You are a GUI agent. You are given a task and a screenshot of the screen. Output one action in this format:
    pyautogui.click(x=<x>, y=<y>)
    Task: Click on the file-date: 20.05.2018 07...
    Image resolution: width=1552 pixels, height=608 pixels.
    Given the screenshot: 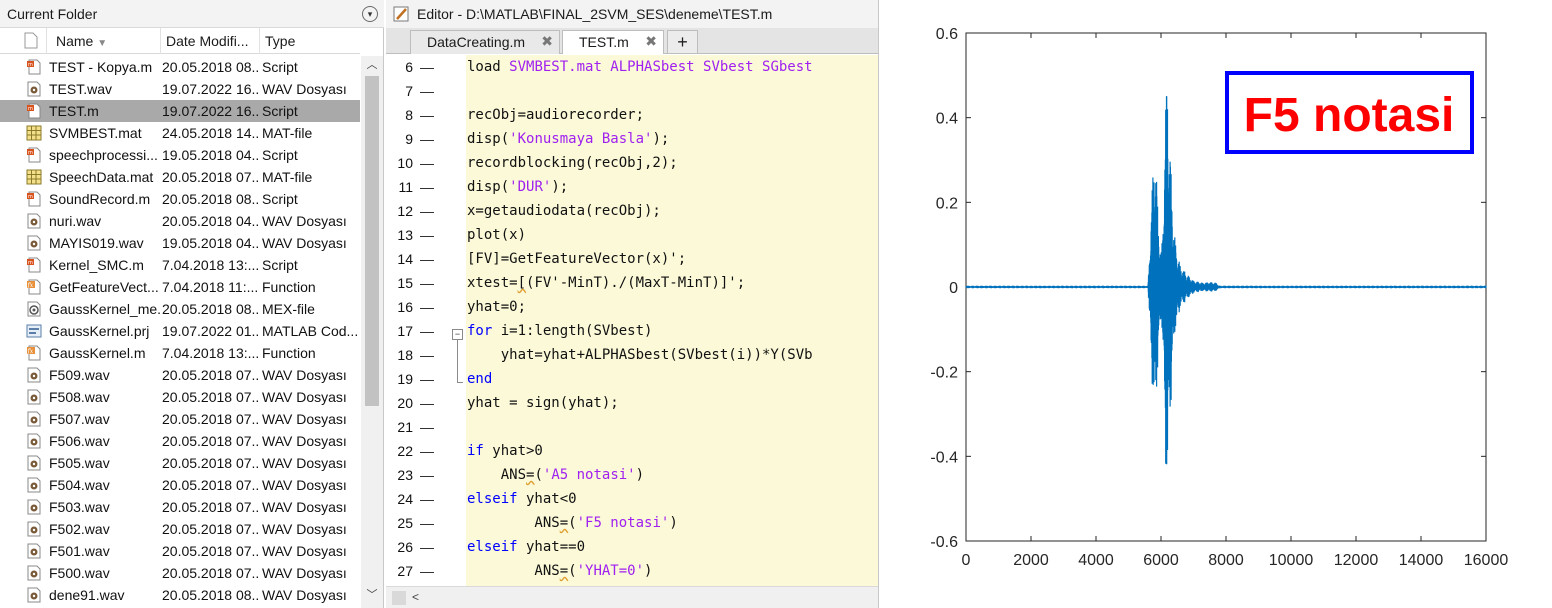 What is the action you would take?
    pyautogui.click(x=211, y=573)
    